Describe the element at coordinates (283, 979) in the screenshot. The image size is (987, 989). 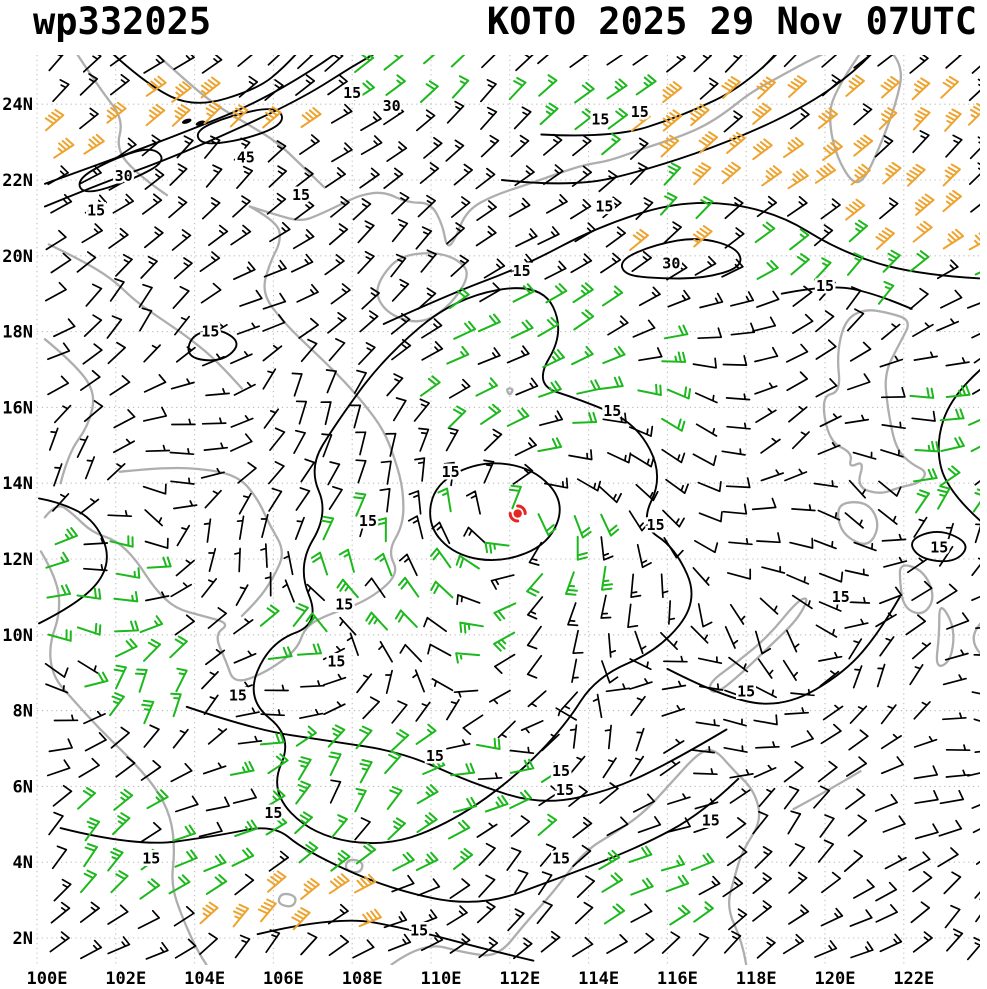
I see `lon-axis-label: 106E` at that location.